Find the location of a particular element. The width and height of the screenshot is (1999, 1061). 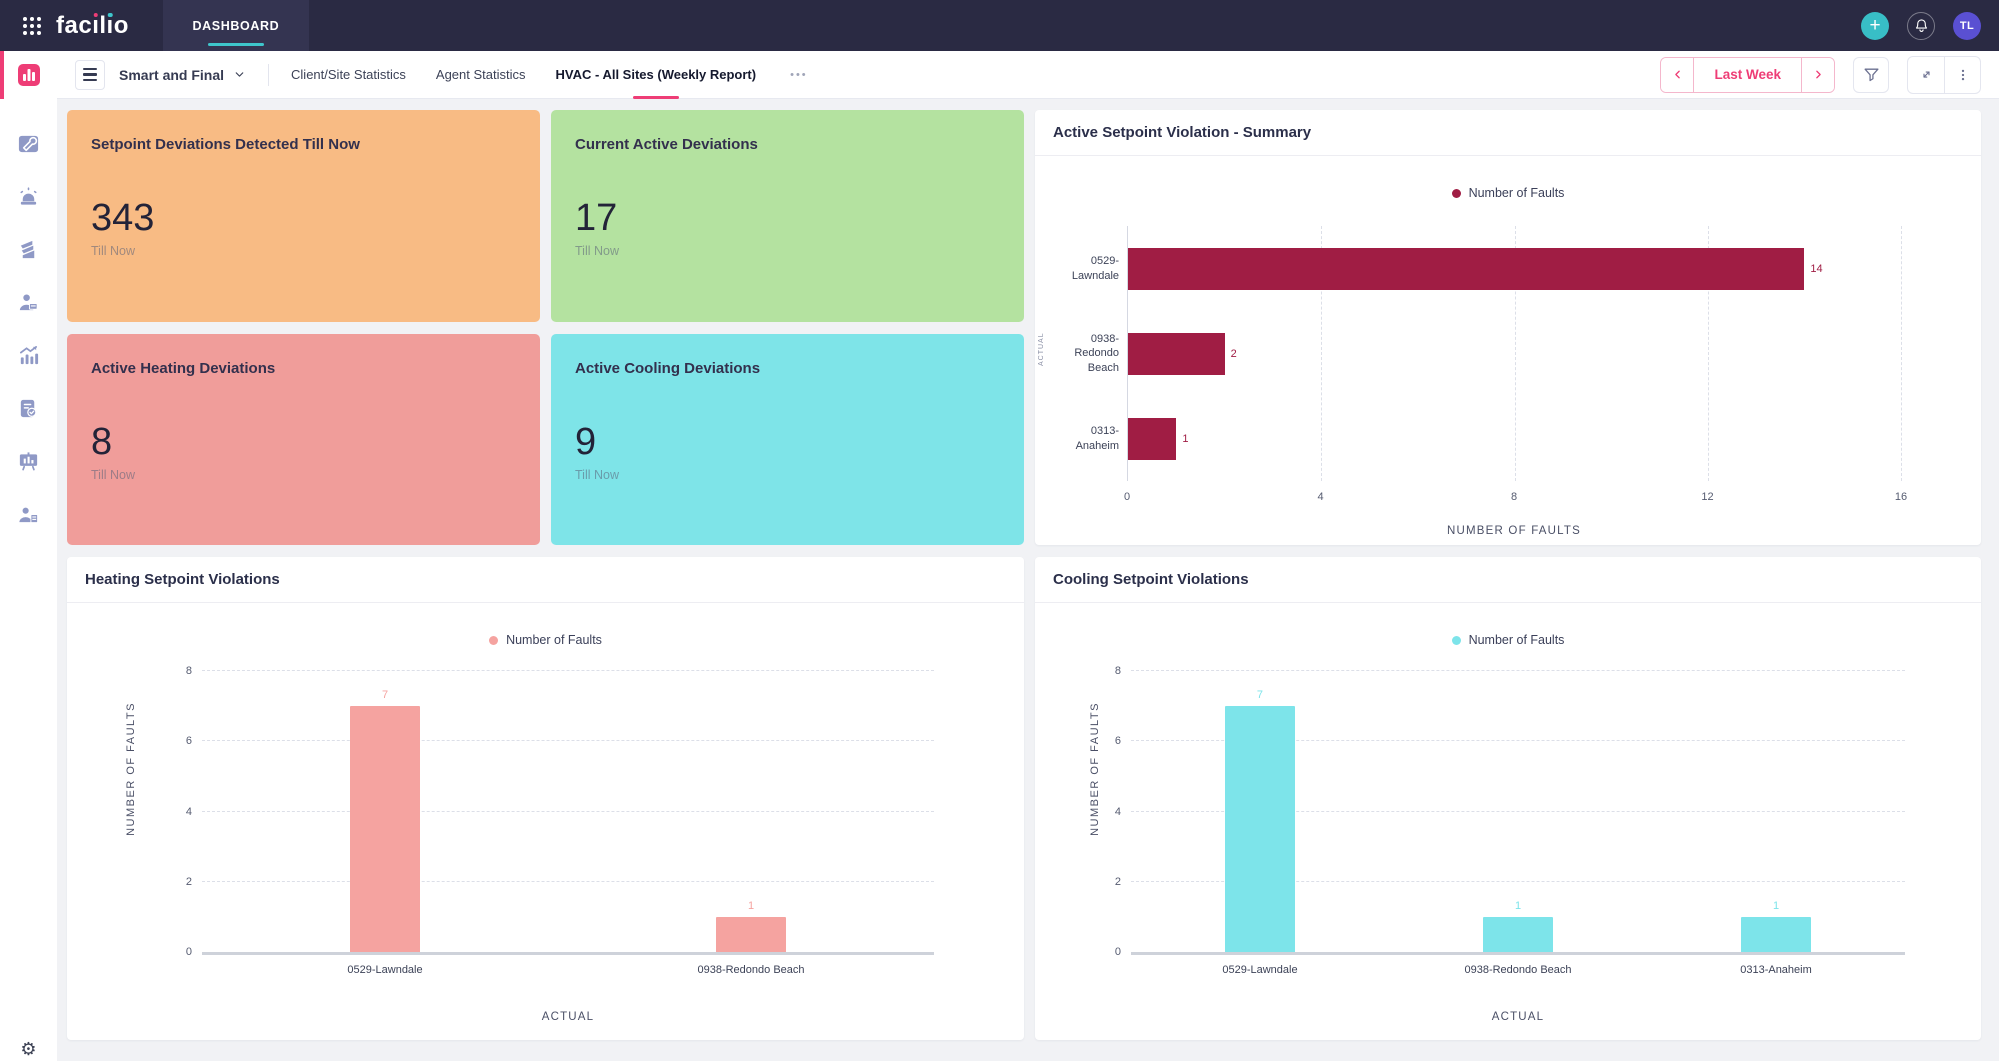

create-button: + is located at coordinates (1875, 25).